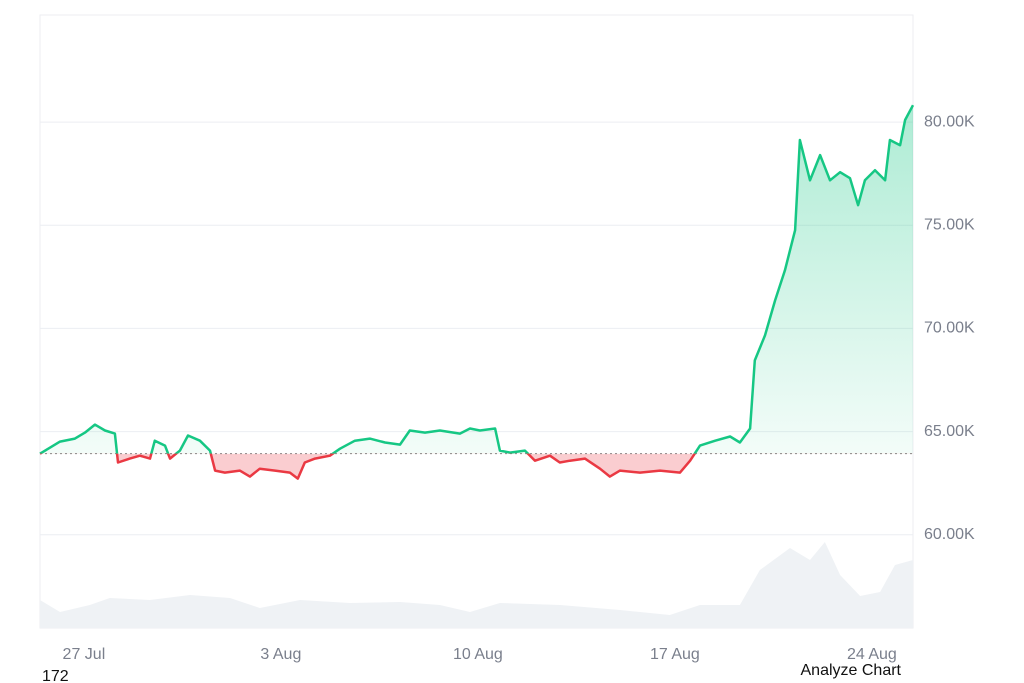  What do you see at coordinates (675, 654) in the screenshot?
I see `x-tick-label: 17 Aug` at bounding box center [675, 654].